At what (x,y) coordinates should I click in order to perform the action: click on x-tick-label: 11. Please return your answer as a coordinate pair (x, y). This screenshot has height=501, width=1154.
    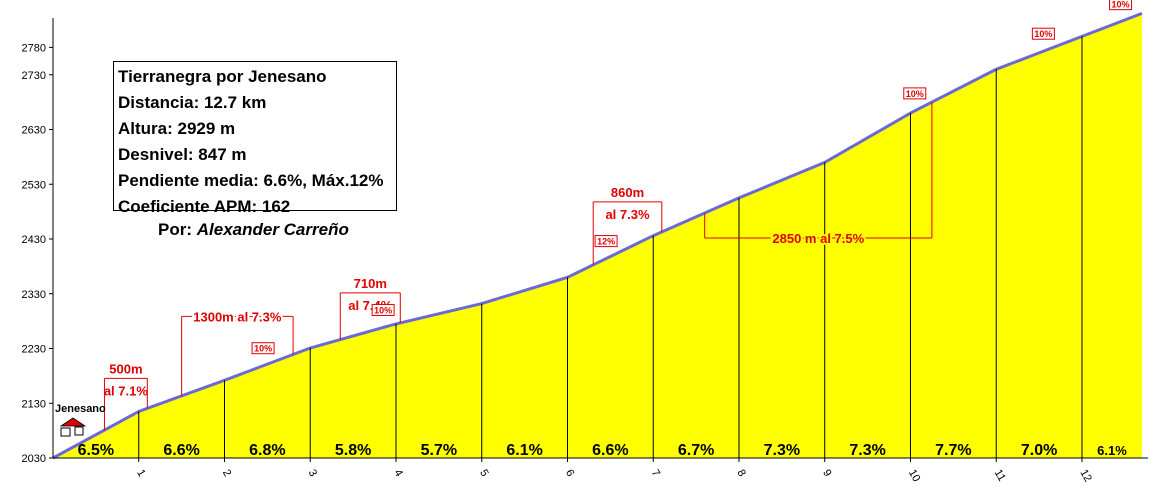
    Looking at the image, I should click on (1000, 476).